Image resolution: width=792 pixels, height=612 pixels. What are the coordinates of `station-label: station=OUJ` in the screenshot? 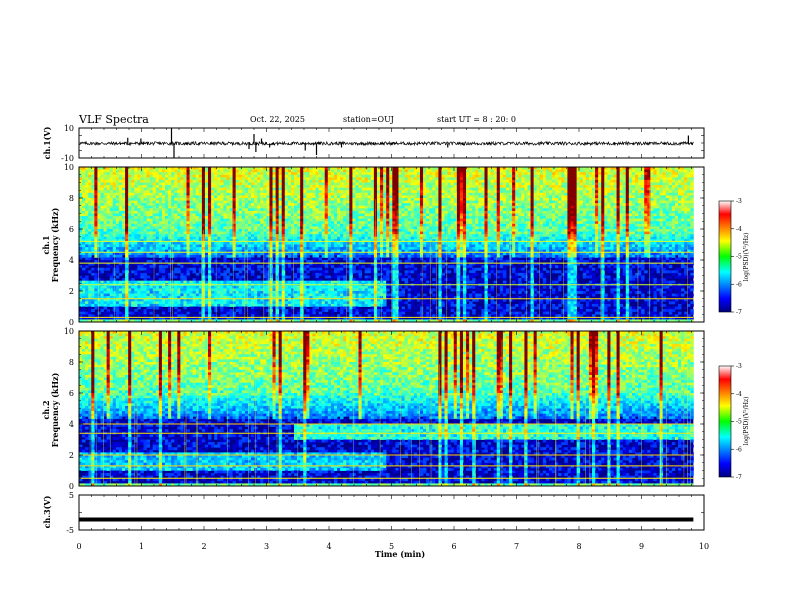 It's located at (368, 119).